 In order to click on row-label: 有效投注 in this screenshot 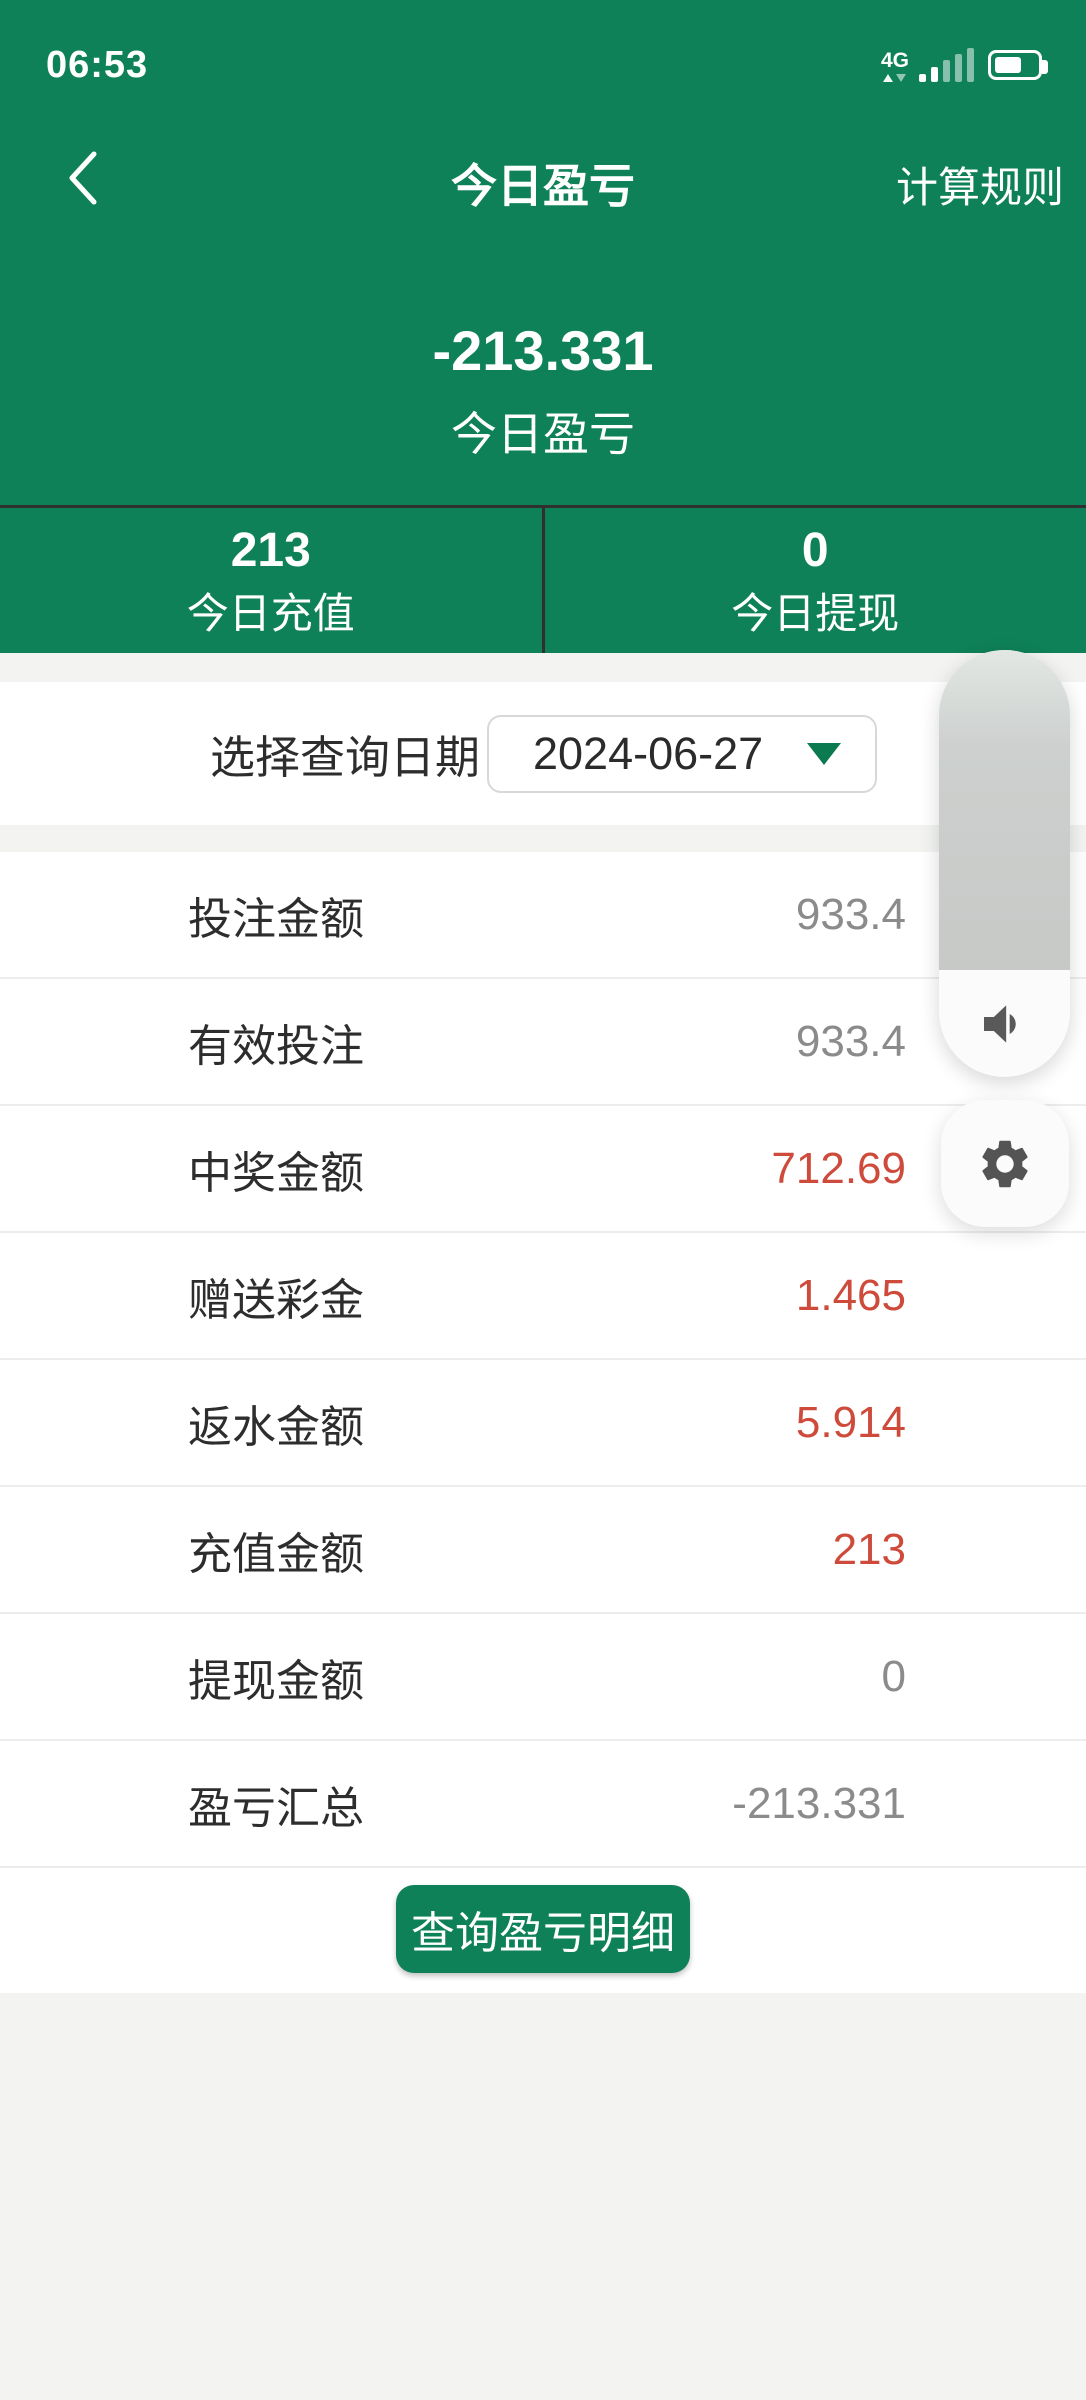, I will do `click(276, 1046)`.